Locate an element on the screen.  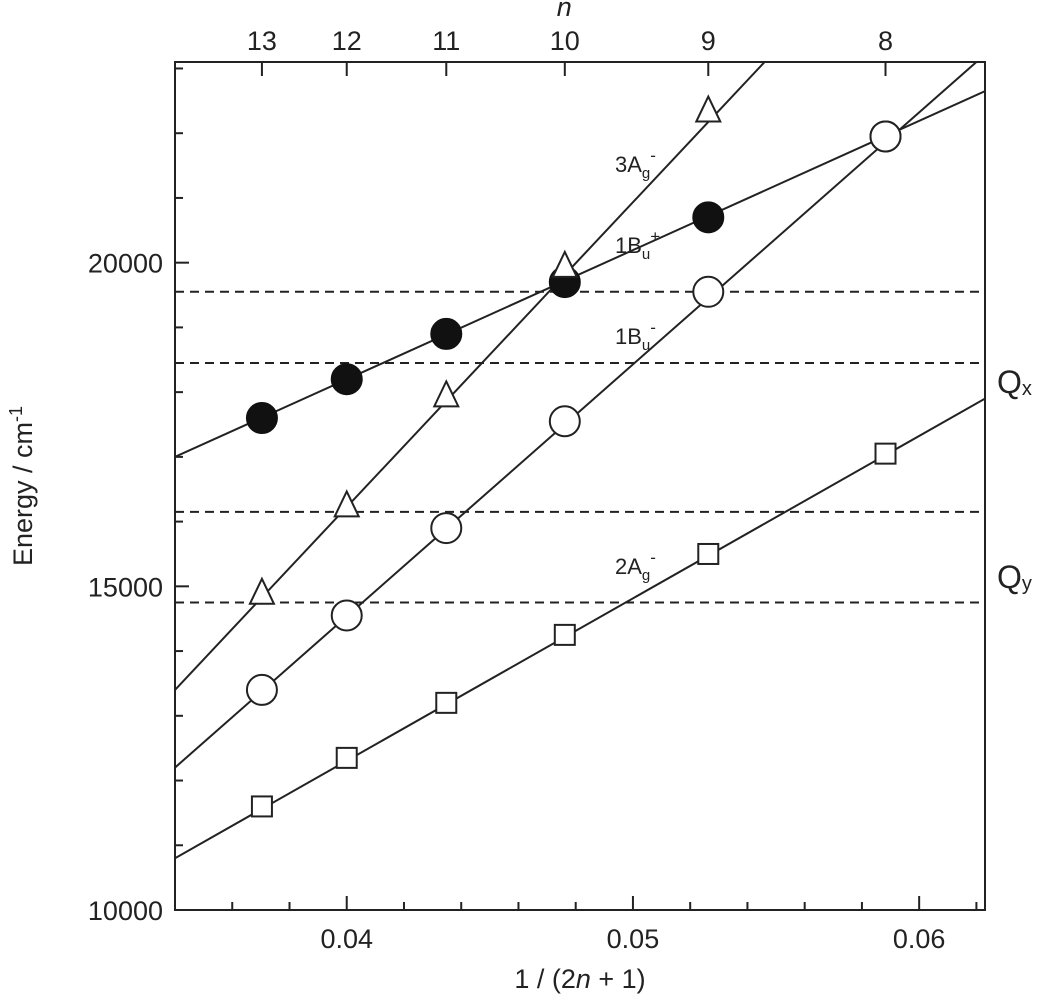
x-tick-label: 0.06 is located at coordinates (919, 939).